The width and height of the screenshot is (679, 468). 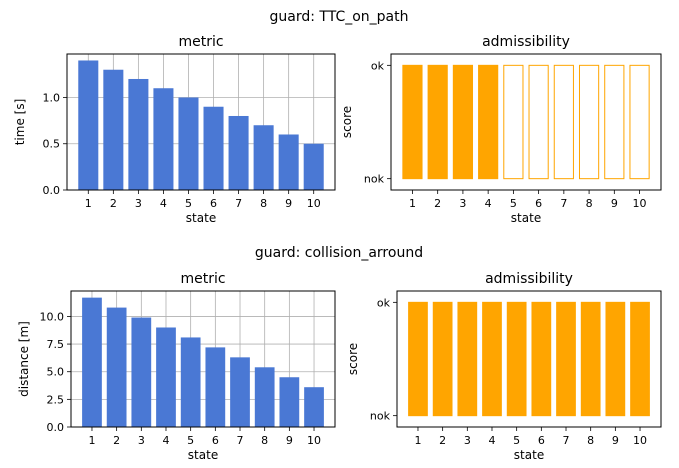 I want to click on g0-p0-xtick-label-9: 9, so click(x=288, y=203).